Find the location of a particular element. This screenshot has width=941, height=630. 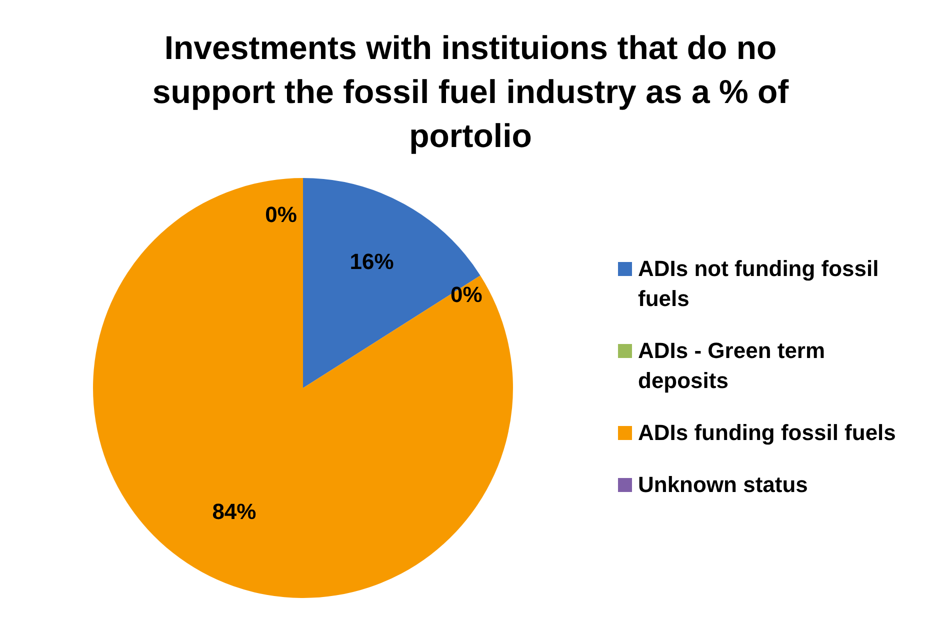

data-label: 84% is located at coordinates (234, 511).